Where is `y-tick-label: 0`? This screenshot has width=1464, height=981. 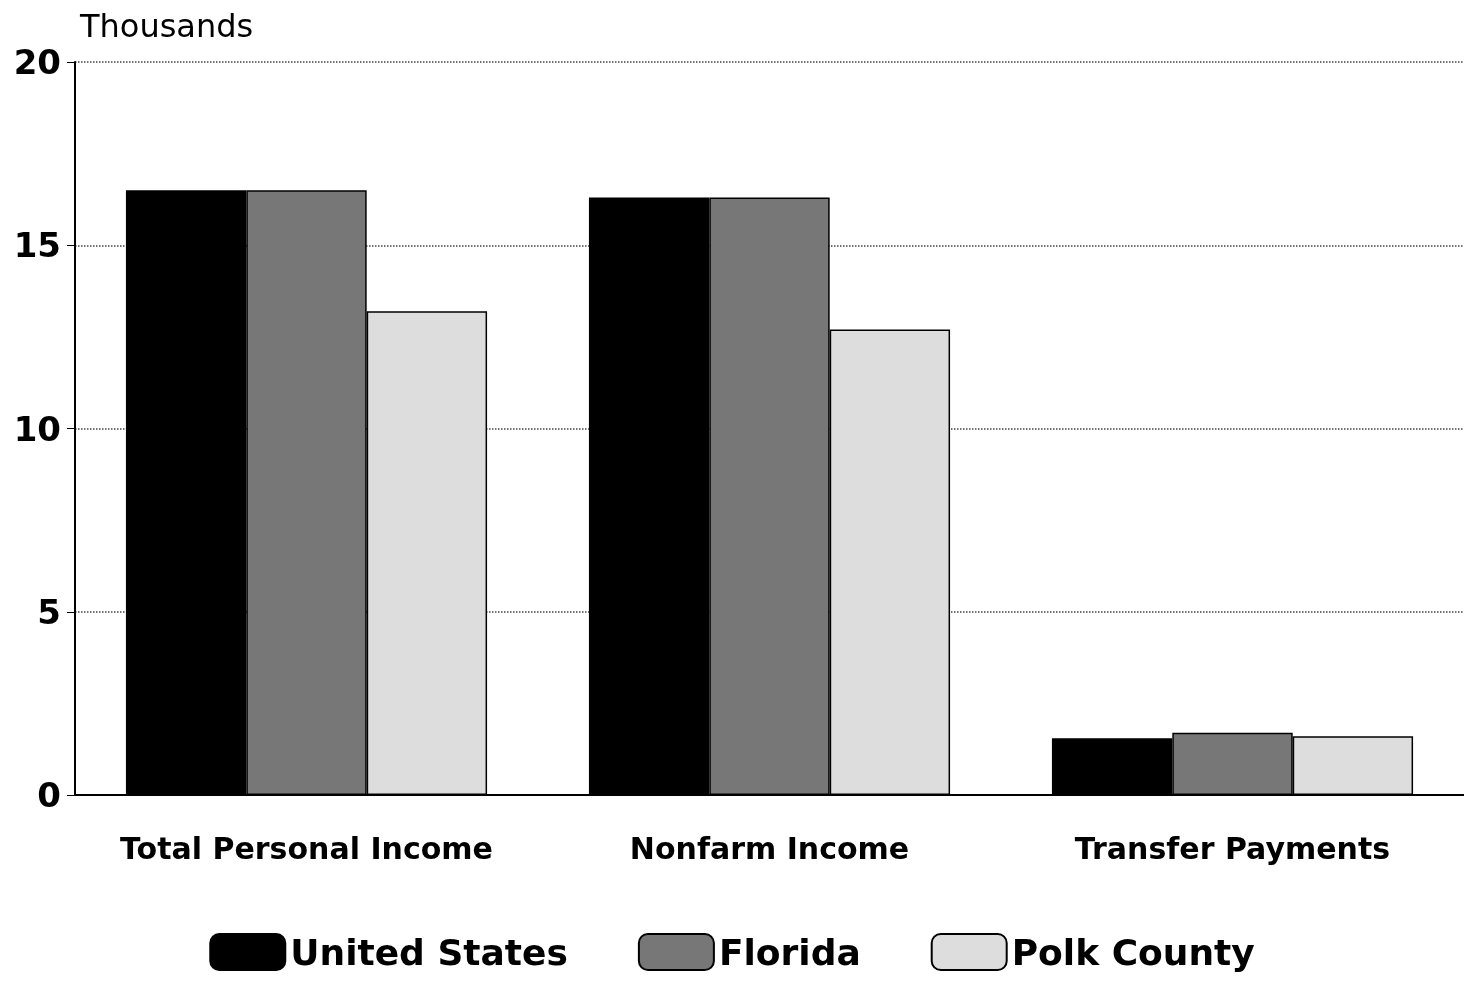
y-tick-label: 0 is located at coordinates (49, 795).